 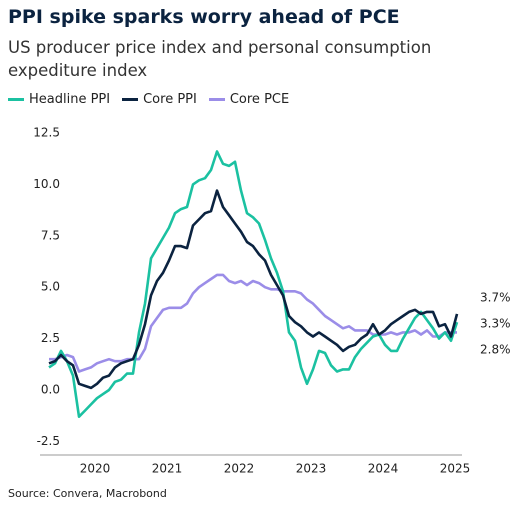 What do you see at coordinates (495, 324) in the screenshot?
I see `end-label: 3.3%` at bounding box center [495, 324].